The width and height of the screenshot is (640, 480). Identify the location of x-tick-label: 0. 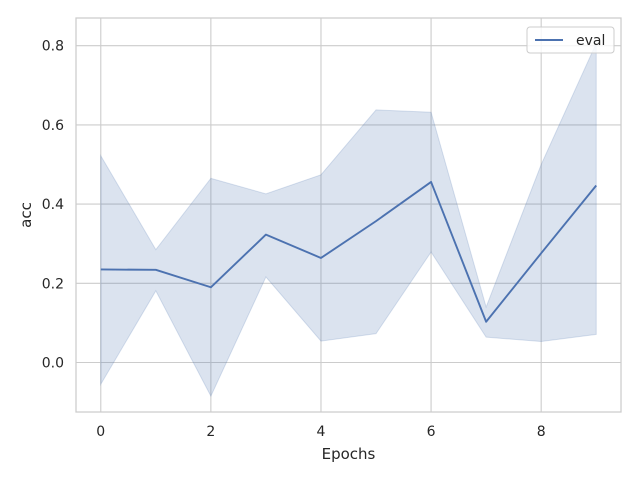
(100, 432).